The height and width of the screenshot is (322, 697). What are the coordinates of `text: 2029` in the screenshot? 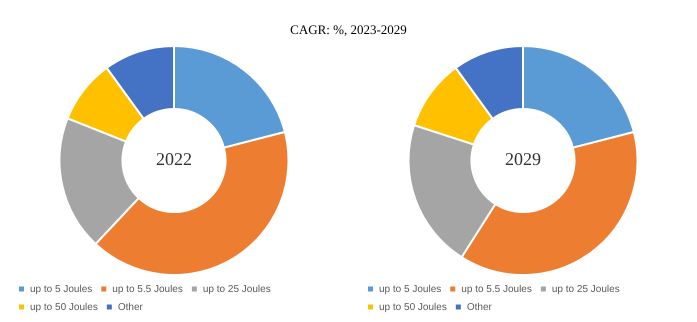 It's located at (523, 159).